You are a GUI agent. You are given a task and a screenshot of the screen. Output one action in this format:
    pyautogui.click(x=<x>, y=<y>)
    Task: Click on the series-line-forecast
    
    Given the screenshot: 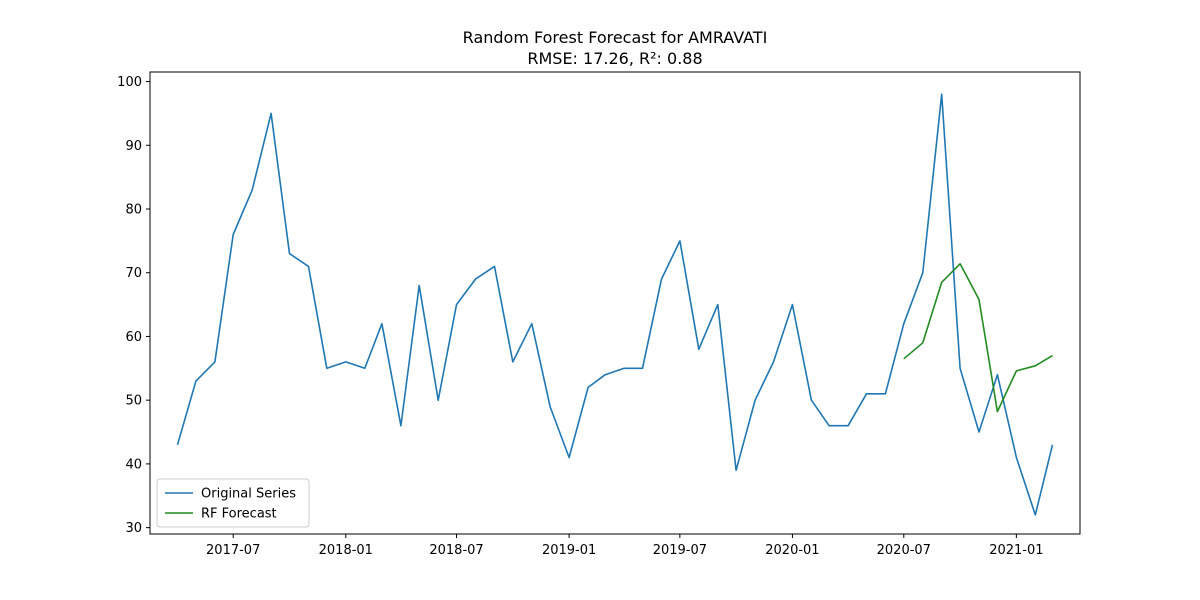 What is the action you would take?
    pyautogui.click(x=978, y=337)
    